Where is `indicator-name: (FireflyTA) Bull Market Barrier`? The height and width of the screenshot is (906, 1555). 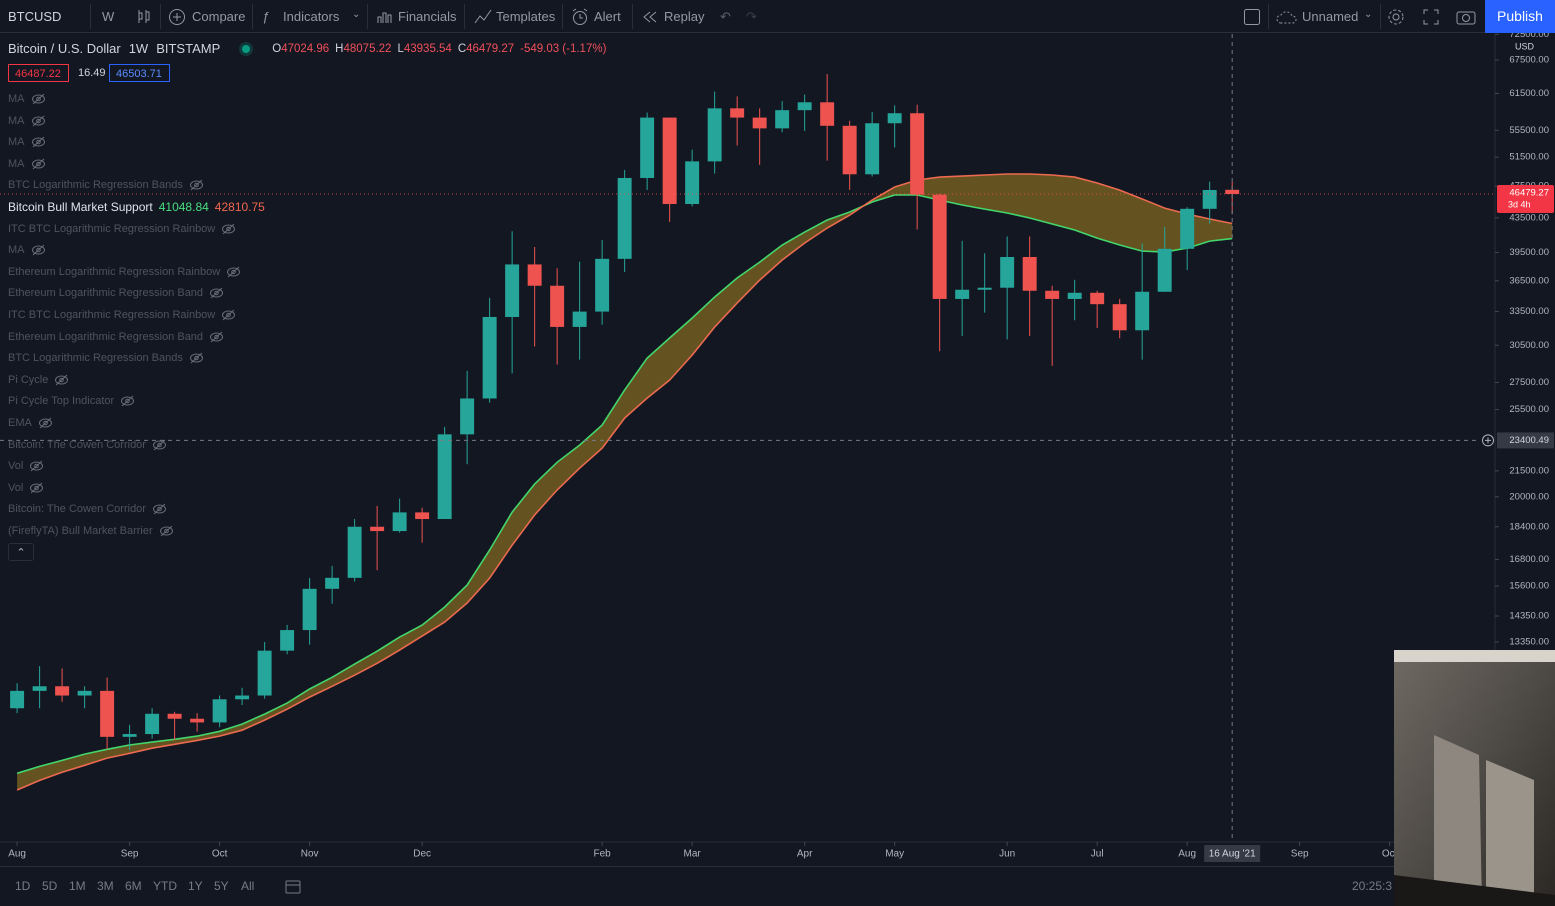
indicator-name: (FireflyTA) Bull Market Barrier is located at coordinates (80, 531).